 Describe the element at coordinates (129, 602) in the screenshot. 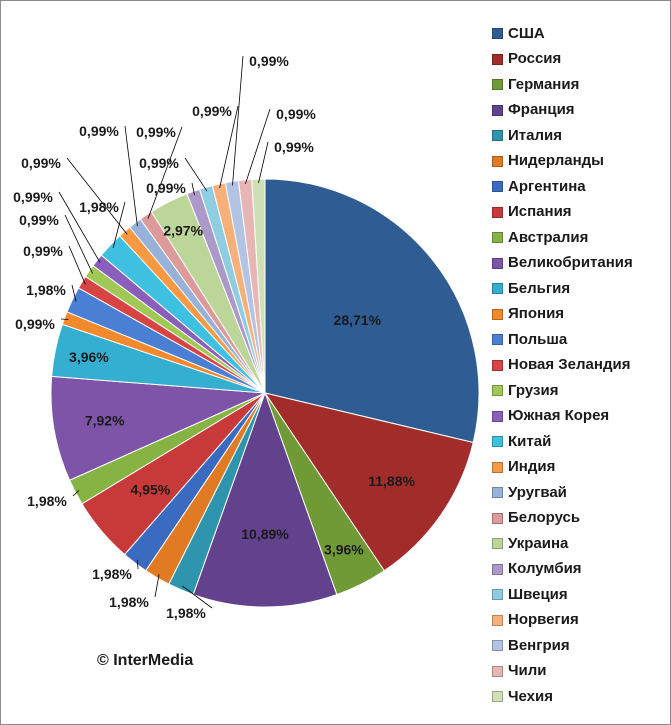

I see `slice-label-6: 1,98%` at that location.